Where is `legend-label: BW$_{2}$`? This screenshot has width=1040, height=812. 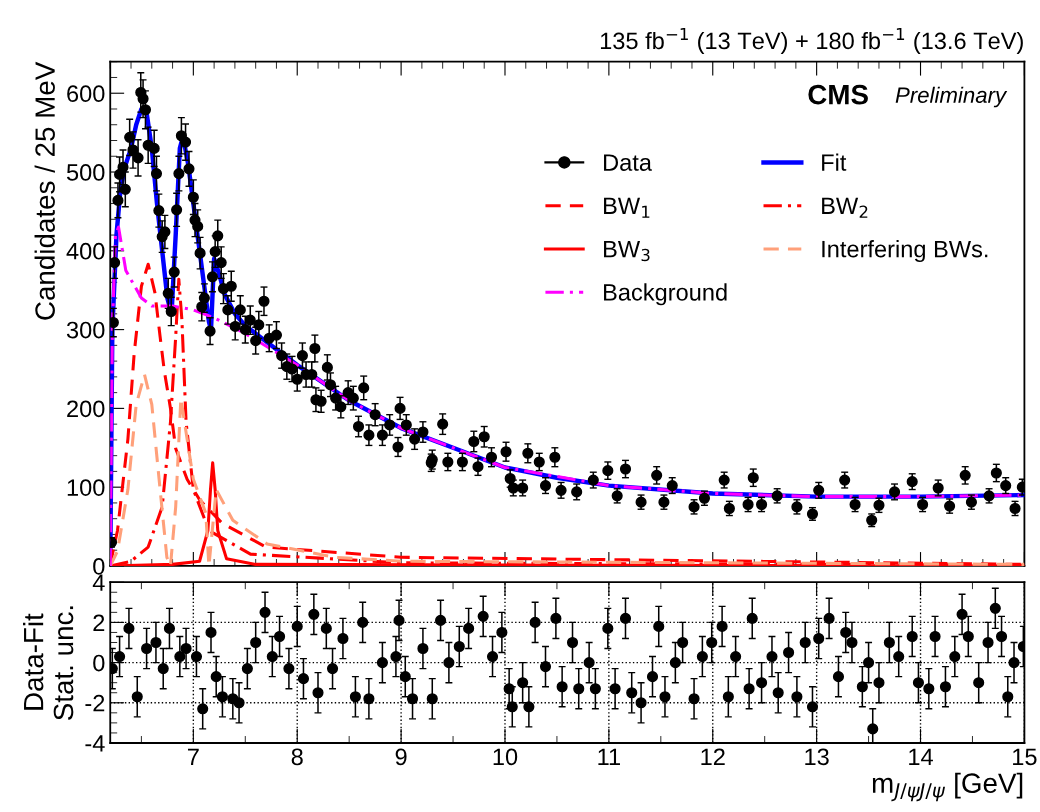
legend-label: BW$_{2}$ is located at coordinates (845, 207).